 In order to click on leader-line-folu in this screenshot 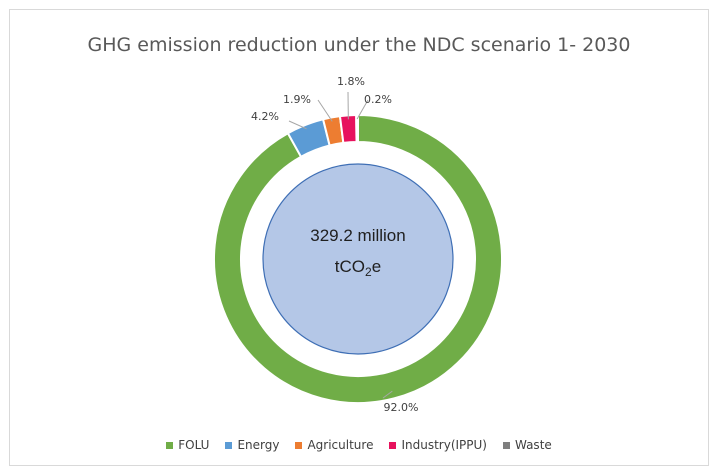, I will do `click(387, 394)`.